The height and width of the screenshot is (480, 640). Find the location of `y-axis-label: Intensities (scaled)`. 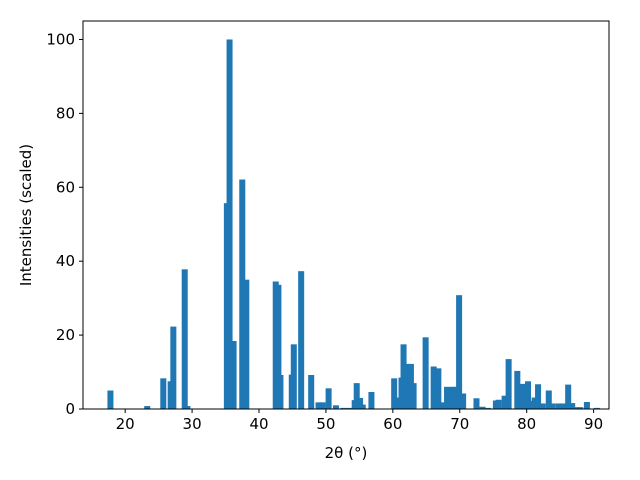

y-axis-label: Intensities (scaled) is located at coordinates (26, 215).